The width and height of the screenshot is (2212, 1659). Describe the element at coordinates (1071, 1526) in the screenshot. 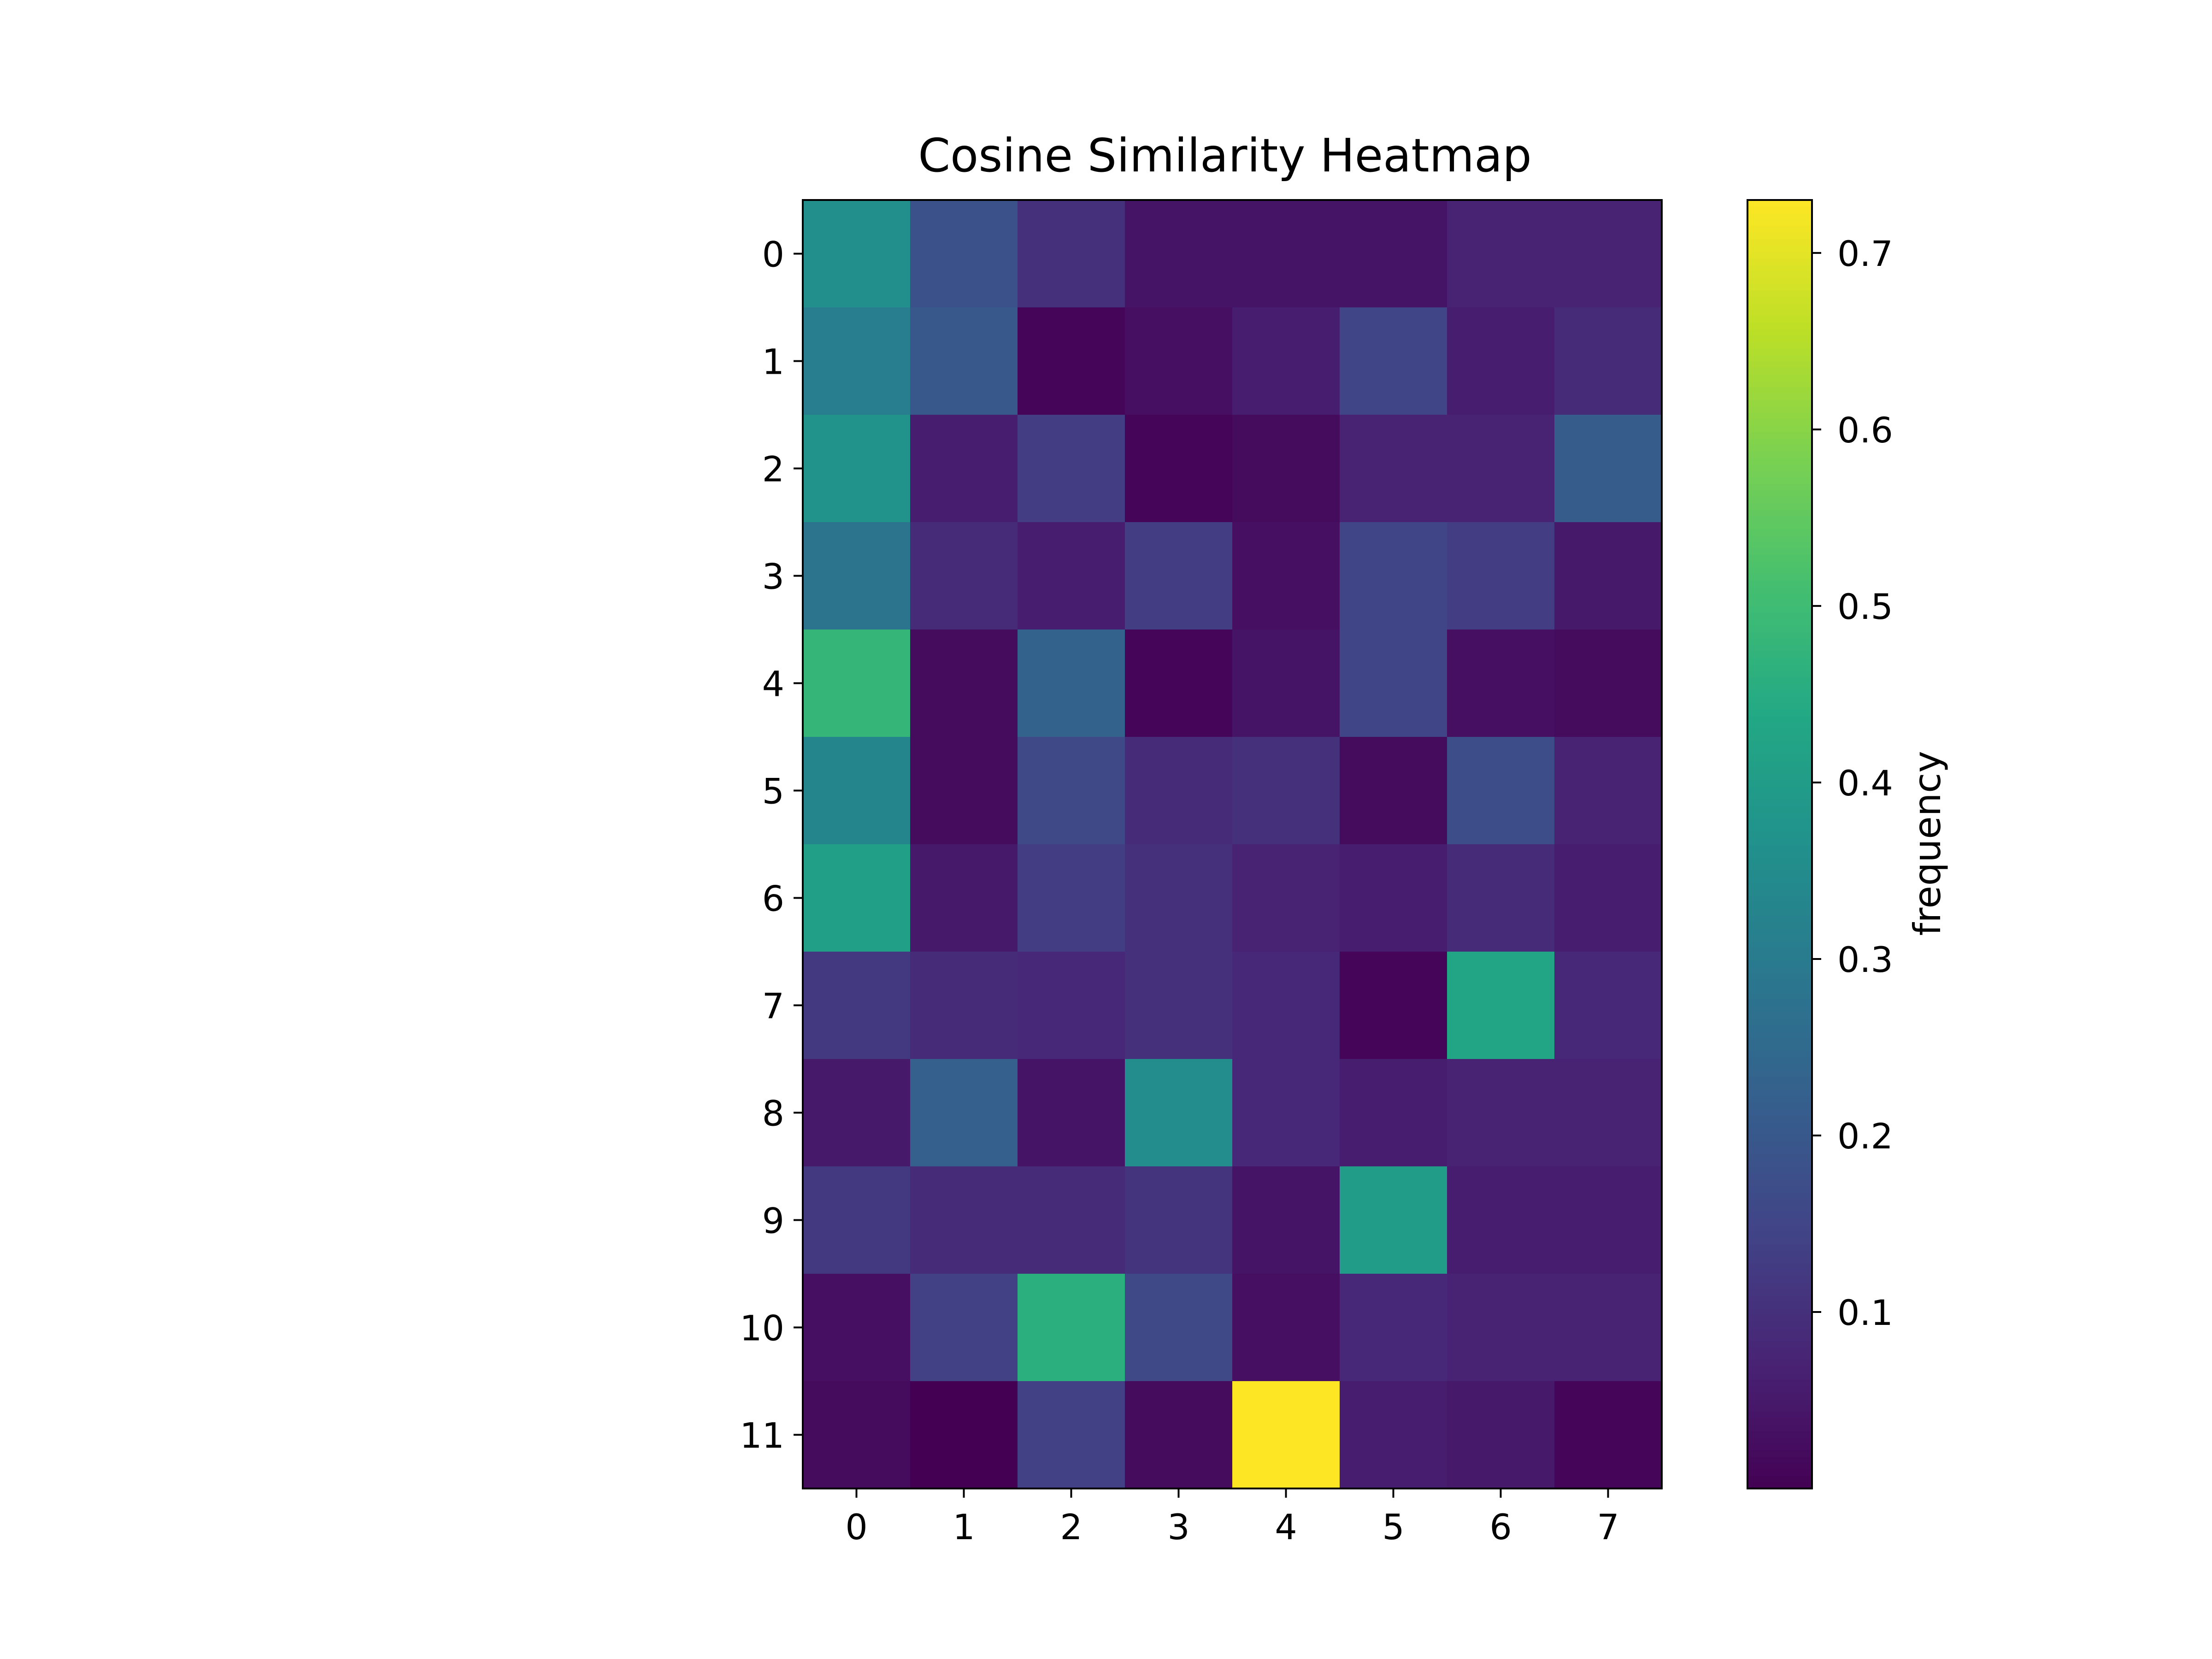

I see `x-tick-label: 2` at that location.